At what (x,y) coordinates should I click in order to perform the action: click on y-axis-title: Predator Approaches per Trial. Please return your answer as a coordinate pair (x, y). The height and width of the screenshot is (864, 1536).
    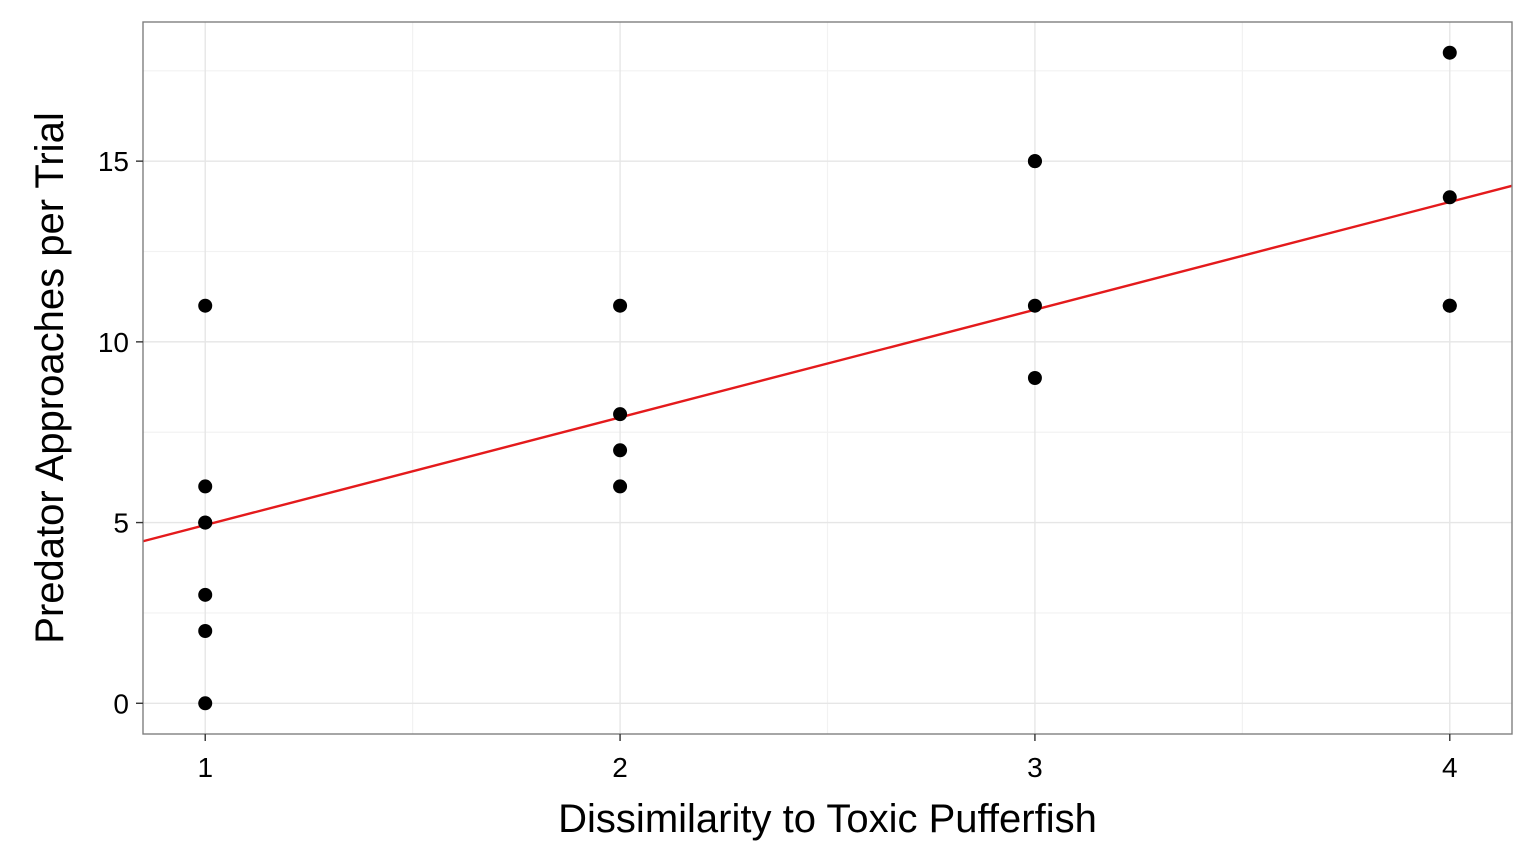
    Looking at the image, I should click on (50, 377).